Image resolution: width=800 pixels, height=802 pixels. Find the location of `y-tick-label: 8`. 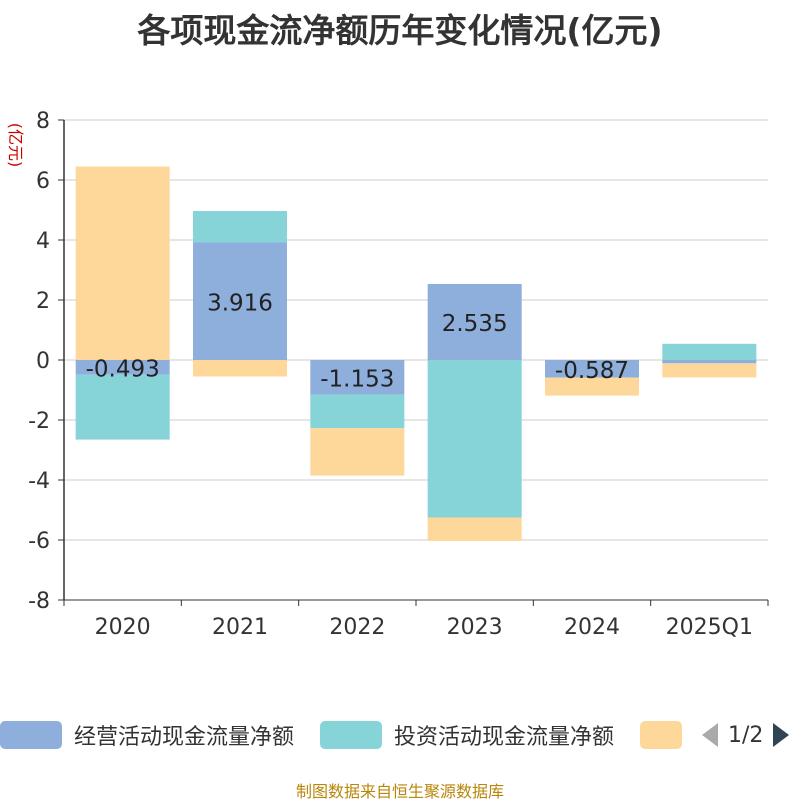

y-tick-label: 8 is located at coordinates (43, 121).